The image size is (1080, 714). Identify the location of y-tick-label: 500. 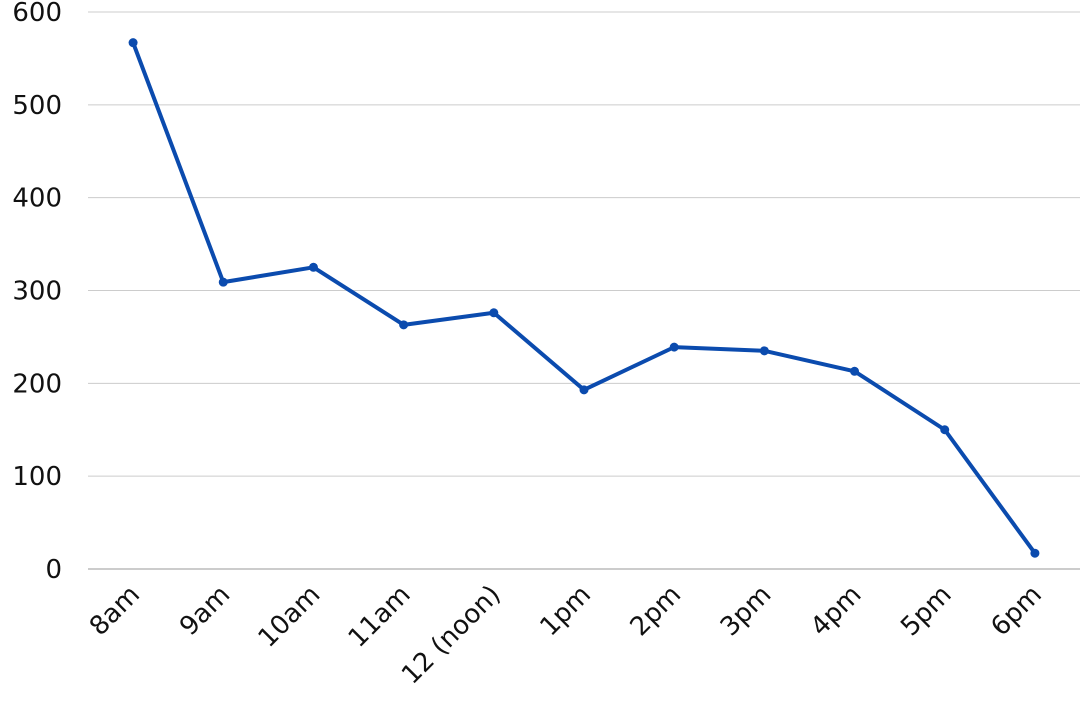
(37, 106).